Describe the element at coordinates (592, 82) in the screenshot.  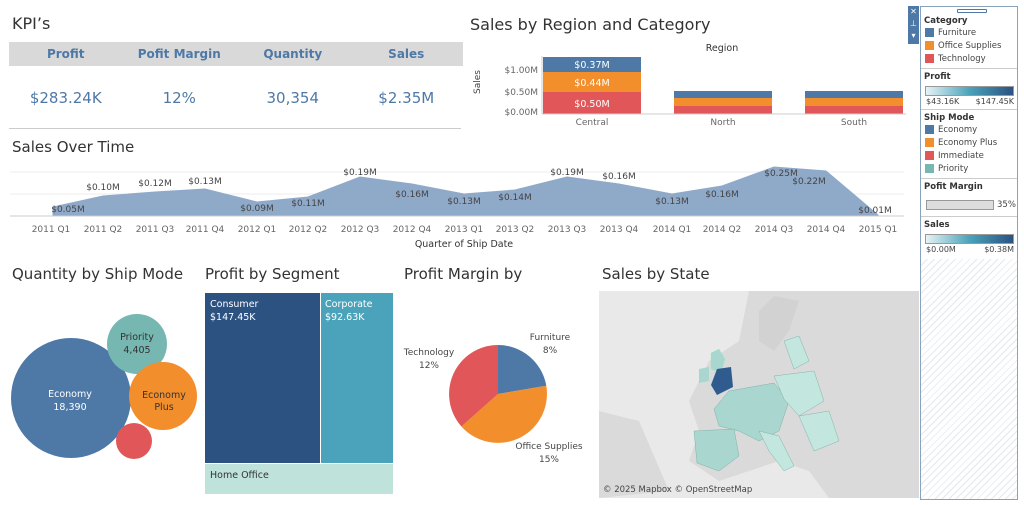
I see `bar-central-office` at that location.